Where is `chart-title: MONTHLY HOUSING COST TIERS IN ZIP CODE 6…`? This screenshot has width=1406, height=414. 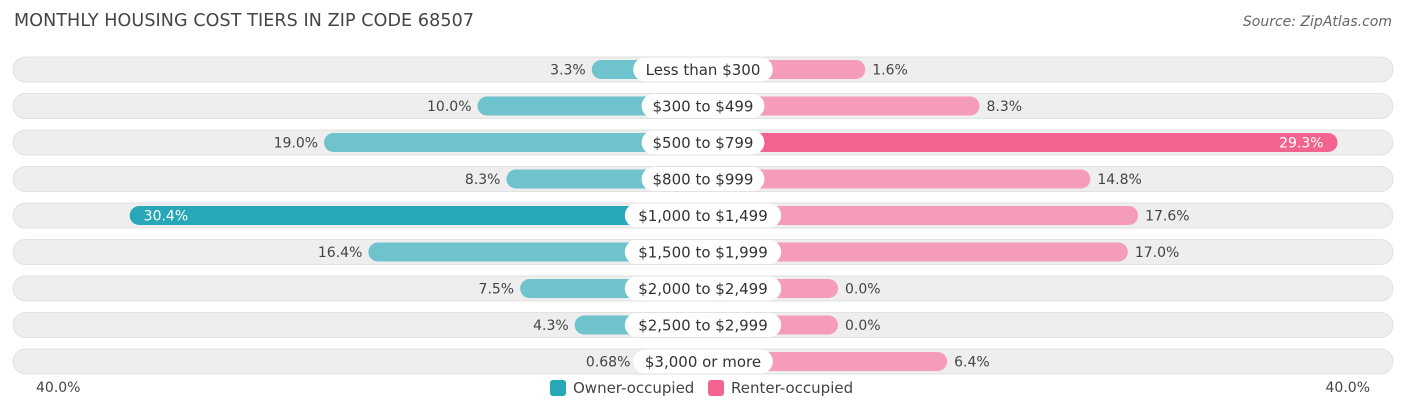 chart-title: MONTHLY HOUSING COST TIERS IN ZIP CODE 6… is located at coordinates (244, 21).